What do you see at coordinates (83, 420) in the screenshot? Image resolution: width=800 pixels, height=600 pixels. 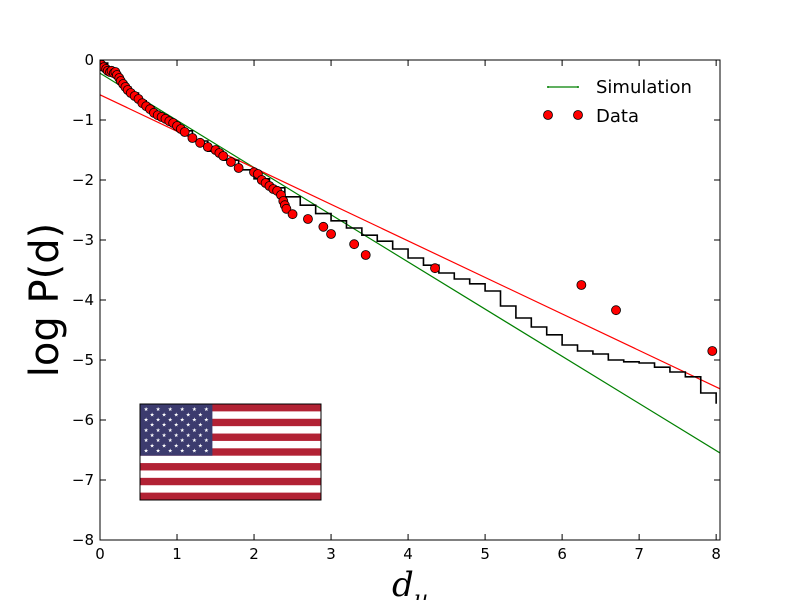 I see `y-tick-label: −6` at bounding box center [83, 420].